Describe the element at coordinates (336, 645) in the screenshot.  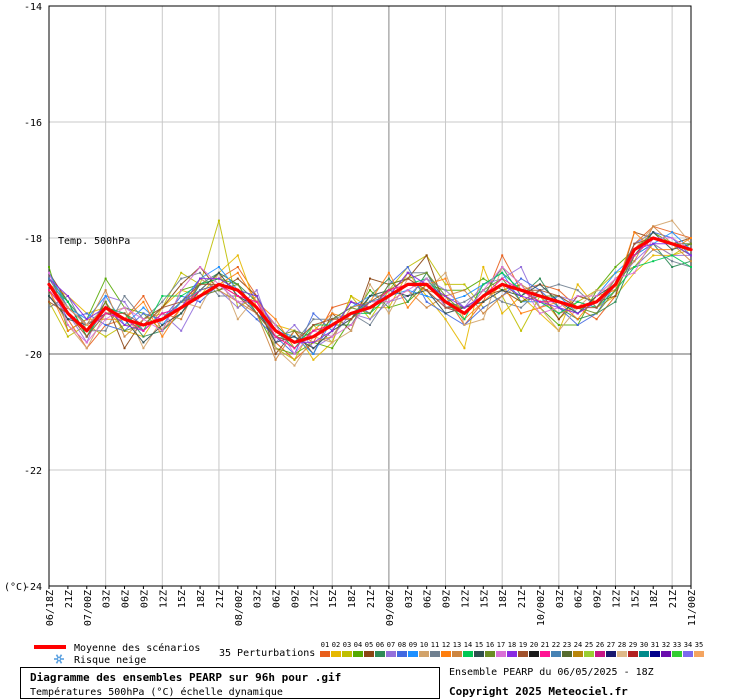
I see `perturbation-legend-number: 02` at that location.